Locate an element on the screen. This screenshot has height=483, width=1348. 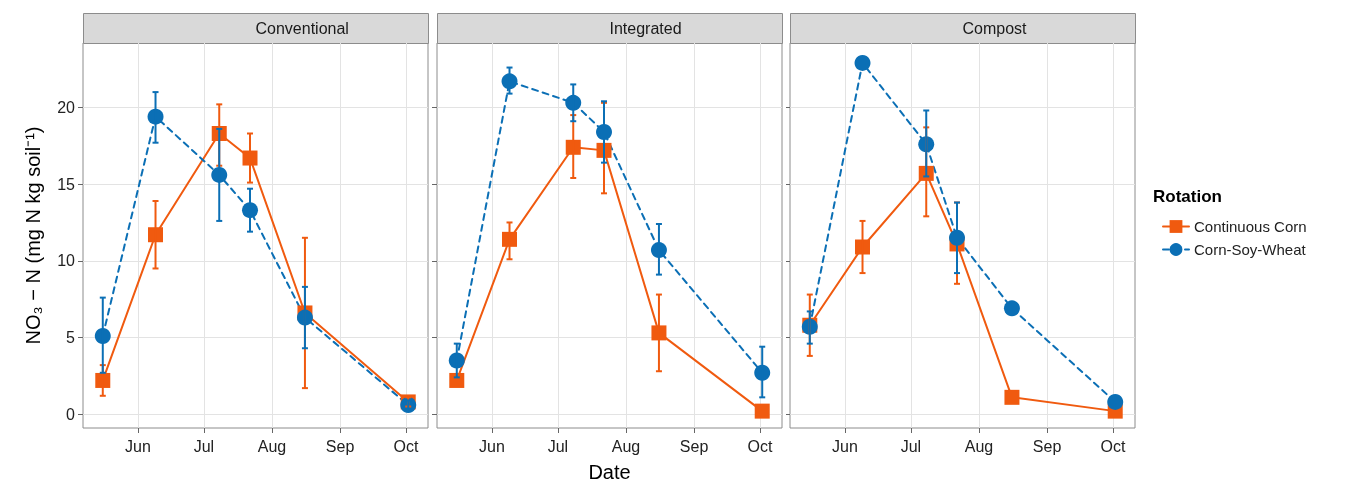
y-axis-title: NO₃ − N (mg N kg soil⁻¹) is located at coordinates (33, 235).